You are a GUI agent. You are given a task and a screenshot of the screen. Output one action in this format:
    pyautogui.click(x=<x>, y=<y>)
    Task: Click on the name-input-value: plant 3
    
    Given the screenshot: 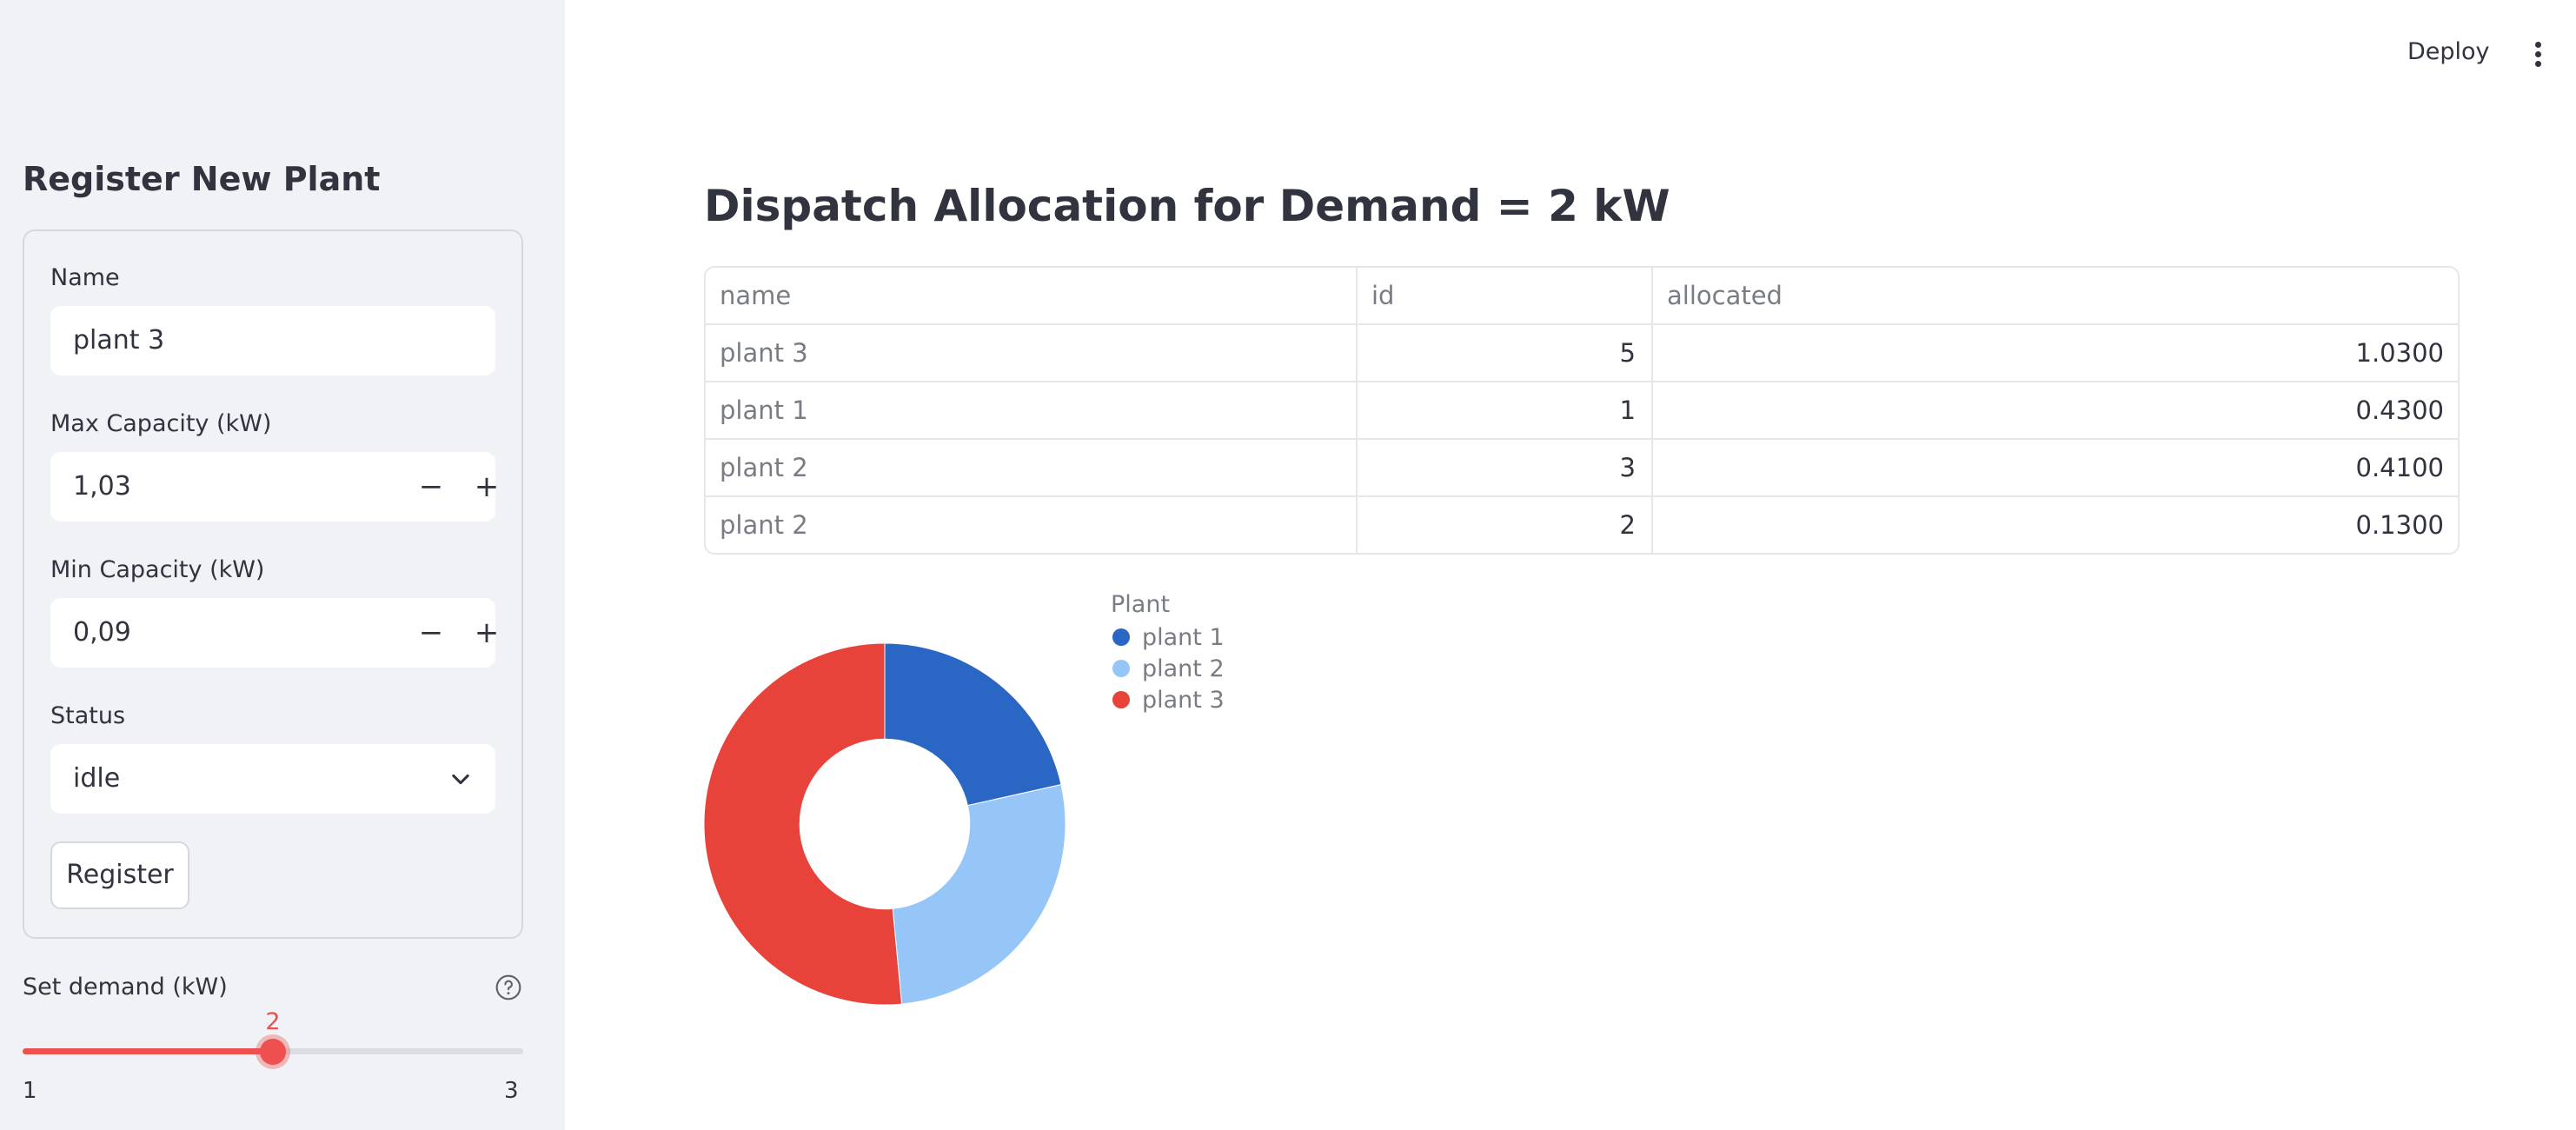 What is the action you would take?
    pyautogui.click(x=119, y=340)
    